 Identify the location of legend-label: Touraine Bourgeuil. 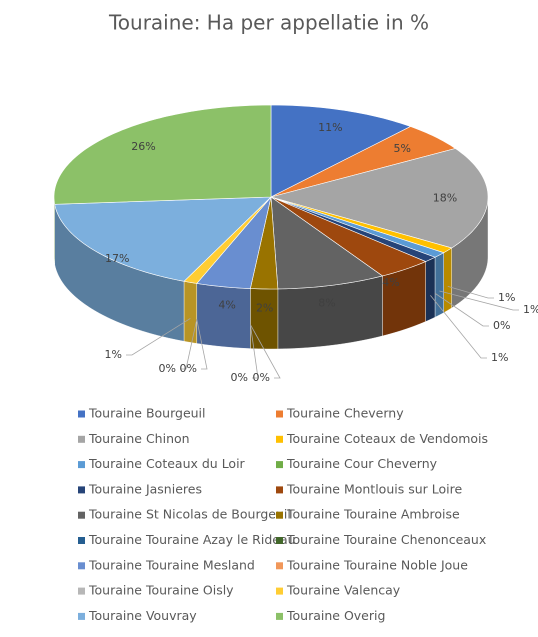
(147, 413).